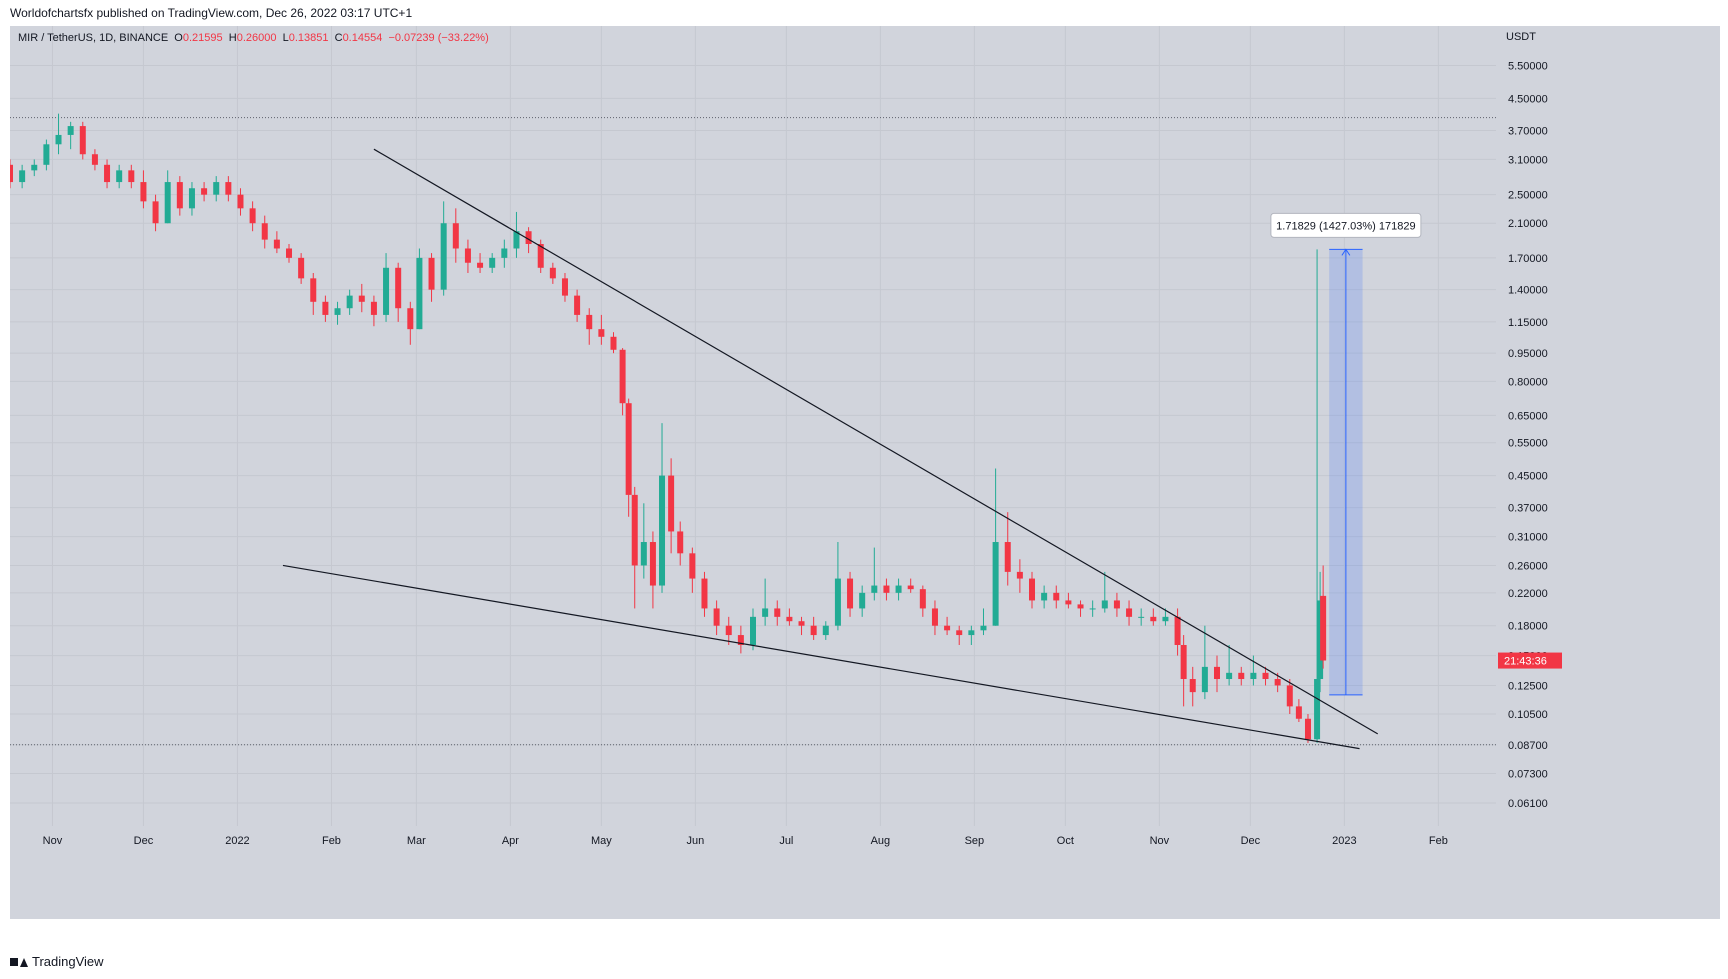  I want to click on symbol-name: MIR / TetherUS, 1D, BINANCE, so click(93, 38).